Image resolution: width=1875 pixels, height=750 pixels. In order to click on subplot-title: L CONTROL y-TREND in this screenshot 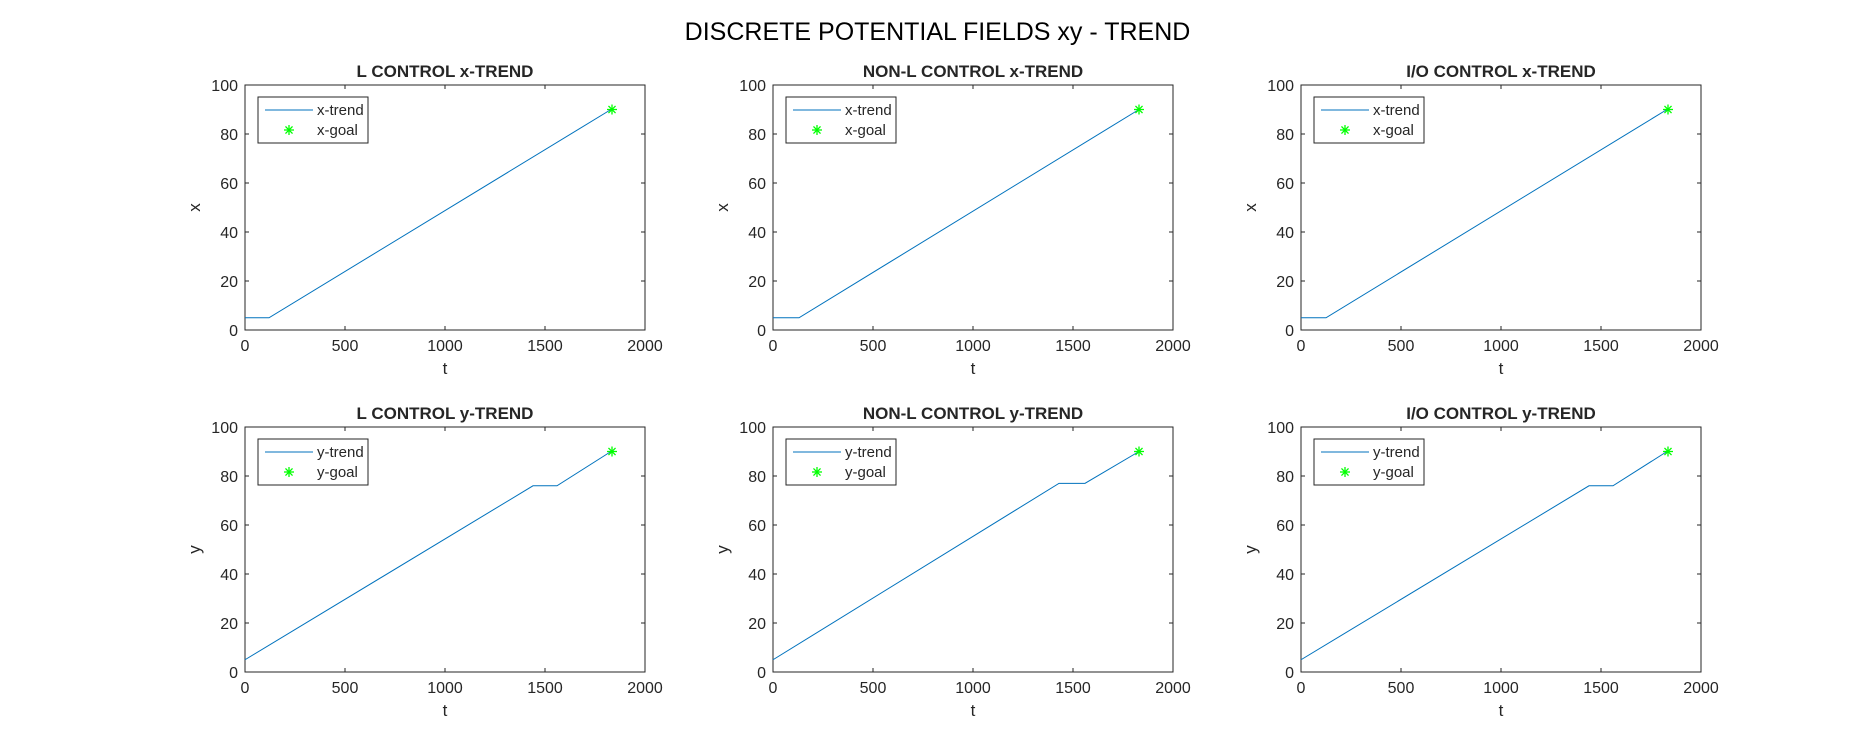, I will do `click(445, 413)`.